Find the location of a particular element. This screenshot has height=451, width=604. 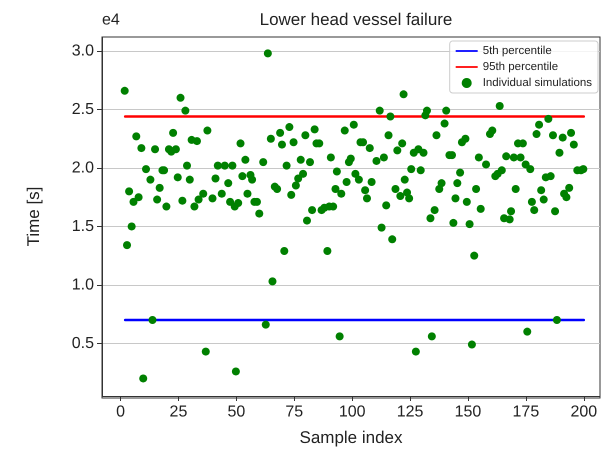

x-axis-title: Sample index is located at coordinates (351, 437).